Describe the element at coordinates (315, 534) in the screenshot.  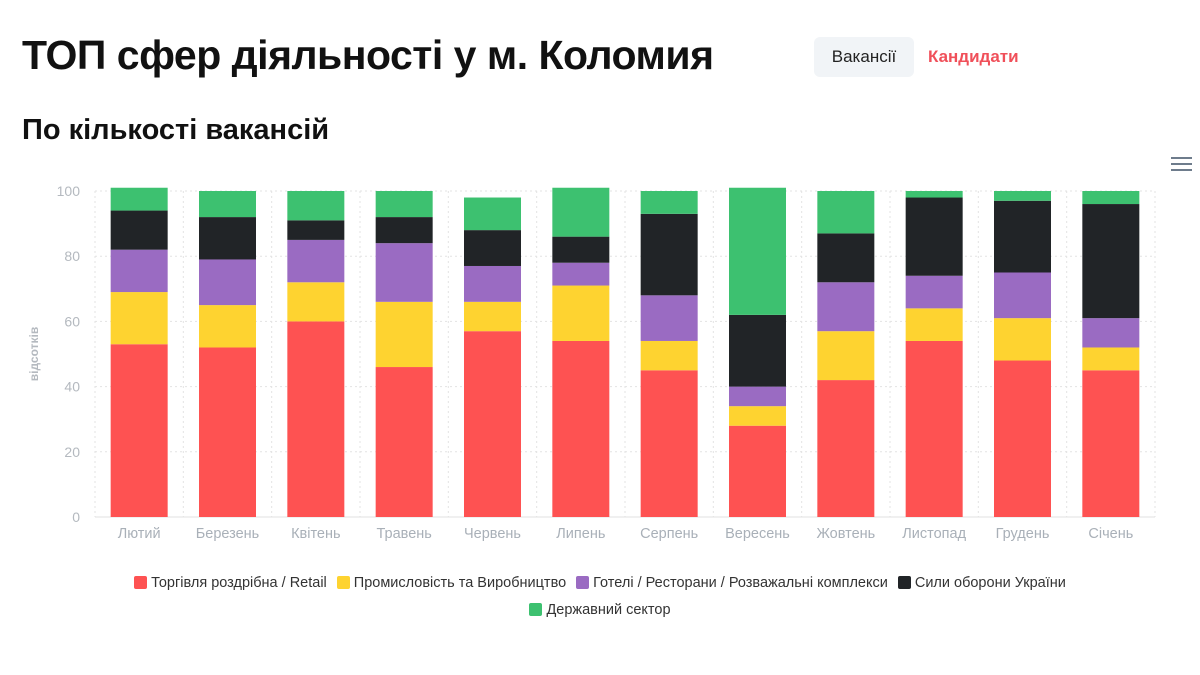
I see `x-tick-label: Квітень` at that location.